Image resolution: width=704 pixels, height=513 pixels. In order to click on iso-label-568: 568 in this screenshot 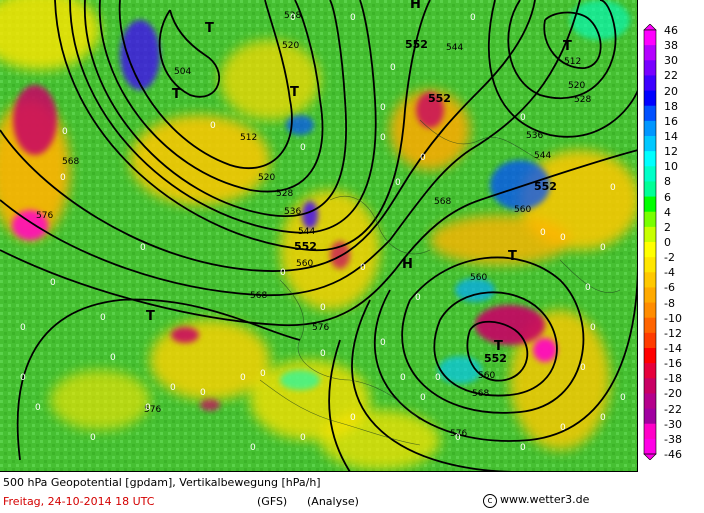, I will do `click(258, 296)`.